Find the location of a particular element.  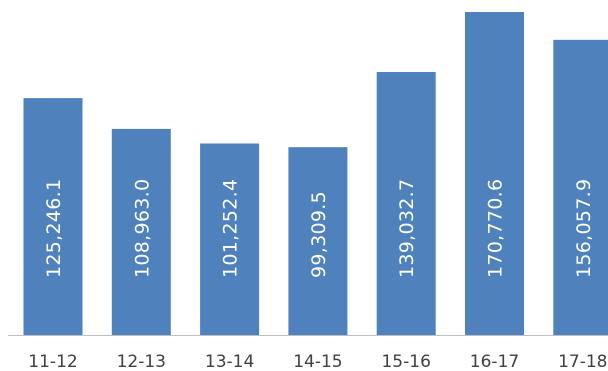

data-label-13-14: 101,252.4 is located at coordinates (231, 228).